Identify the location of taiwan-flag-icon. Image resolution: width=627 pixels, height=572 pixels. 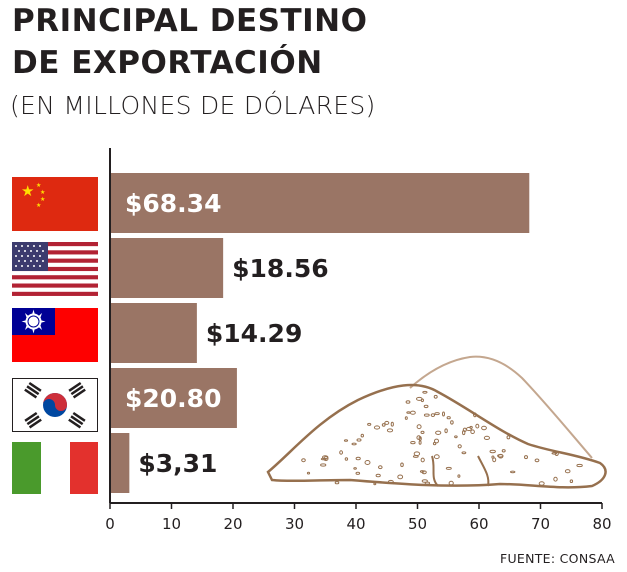
(55, 335).